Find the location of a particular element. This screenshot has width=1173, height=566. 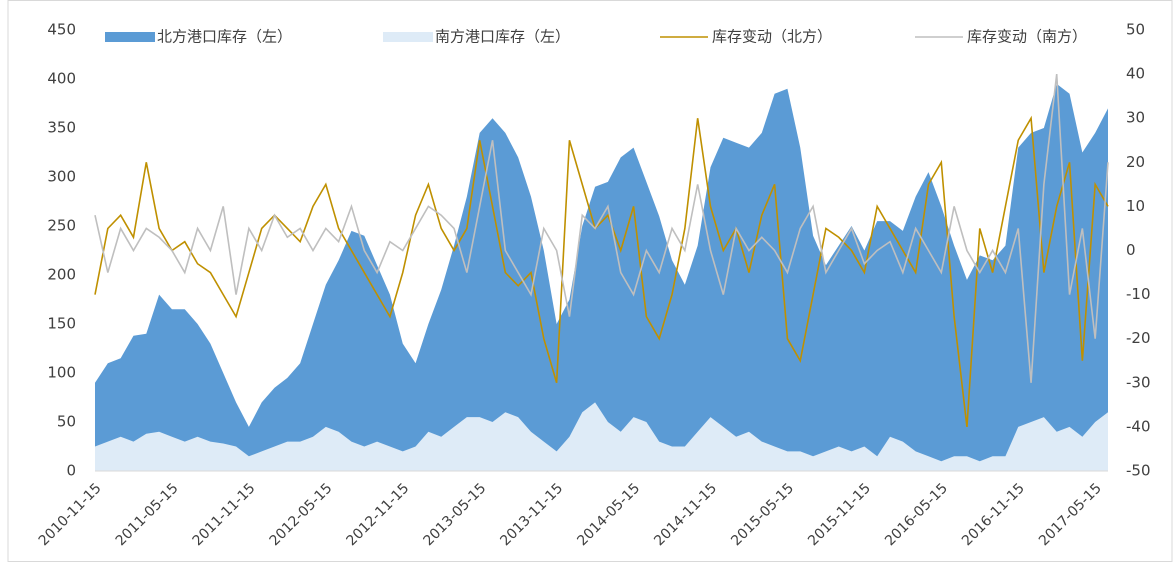

y2-tick-label: 10 is located at coordinates (1135, 206).